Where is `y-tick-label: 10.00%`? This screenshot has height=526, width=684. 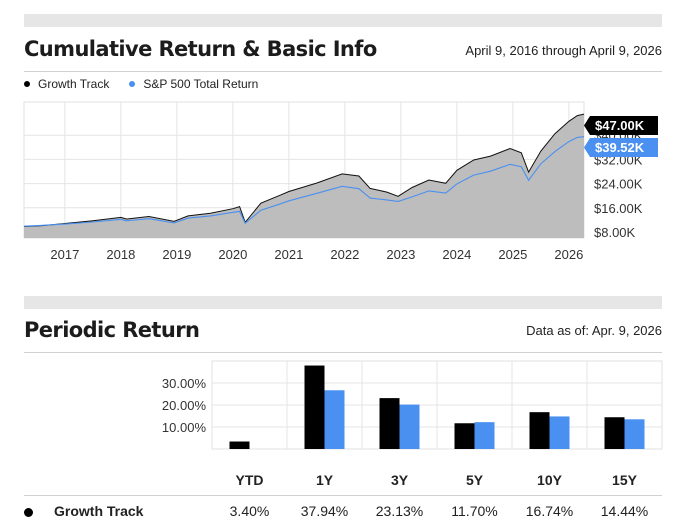 y-tick-label: 10.00% is located at coordinates (184, 427).